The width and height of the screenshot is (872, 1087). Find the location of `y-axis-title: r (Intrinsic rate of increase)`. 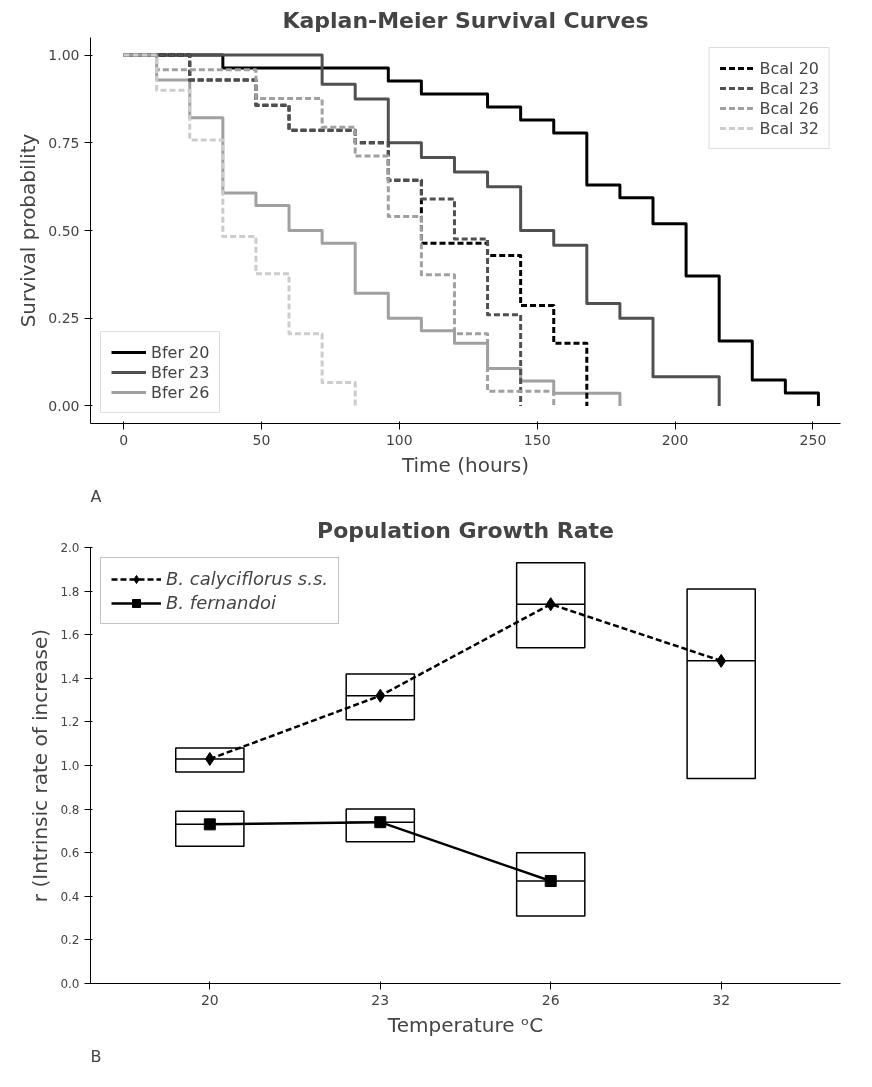

y-axis-title: r (Intrinsic rate of increase) is located at coordinates (40, 765).